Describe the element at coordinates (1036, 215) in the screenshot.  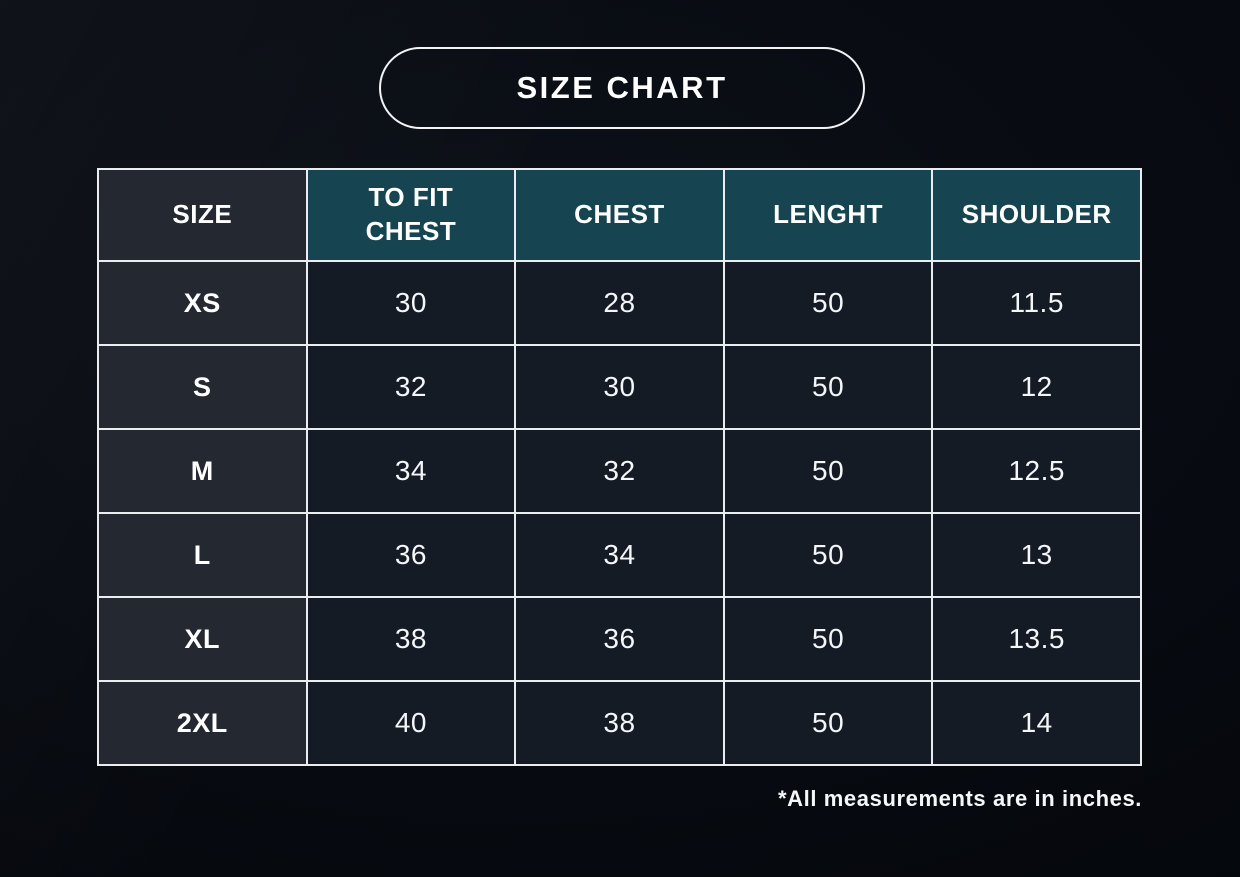
I see `column-header-shoulder: SHOULDER` at that location.